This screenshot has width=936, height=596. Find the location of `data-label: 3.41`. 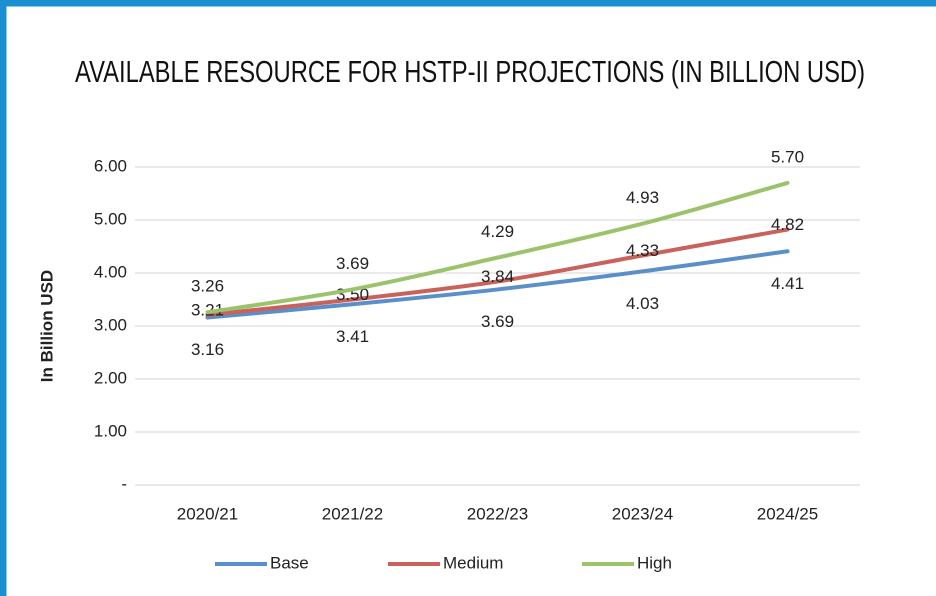

data-label: 3.41 is located at coordinates (352, 336).